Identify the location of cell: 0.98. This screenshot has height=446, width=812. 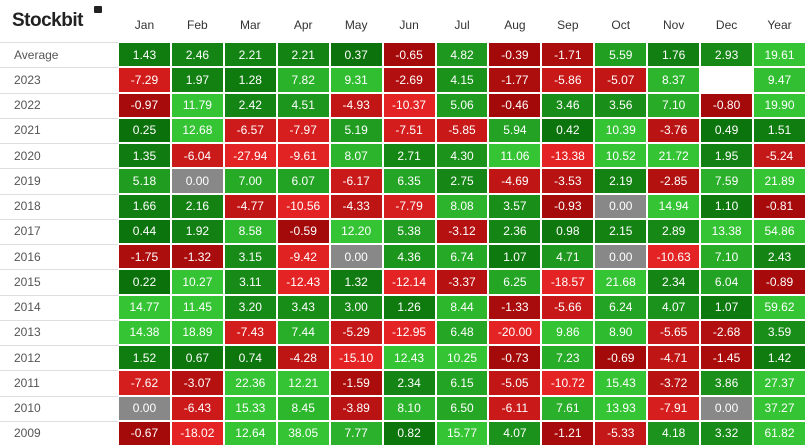
(568, 231).